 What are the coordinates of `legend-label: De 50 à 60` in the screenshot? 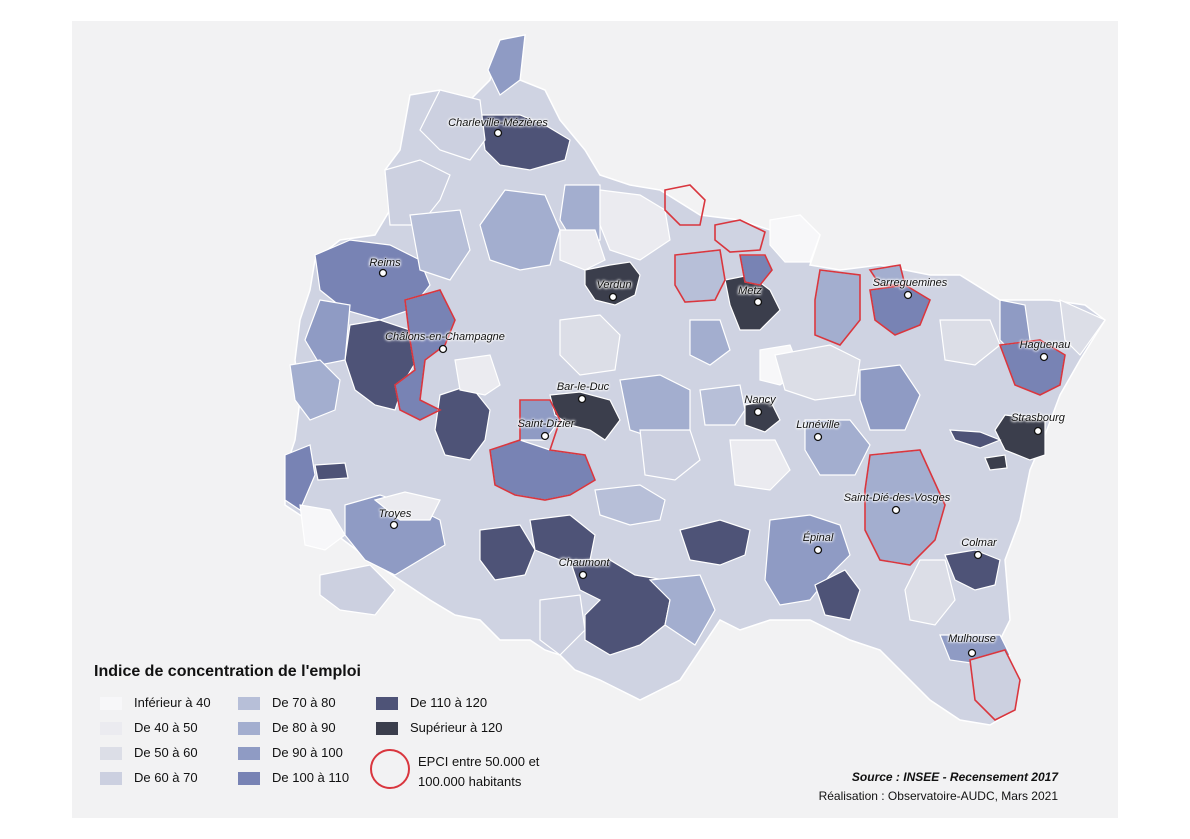 It's located at (166, 752).